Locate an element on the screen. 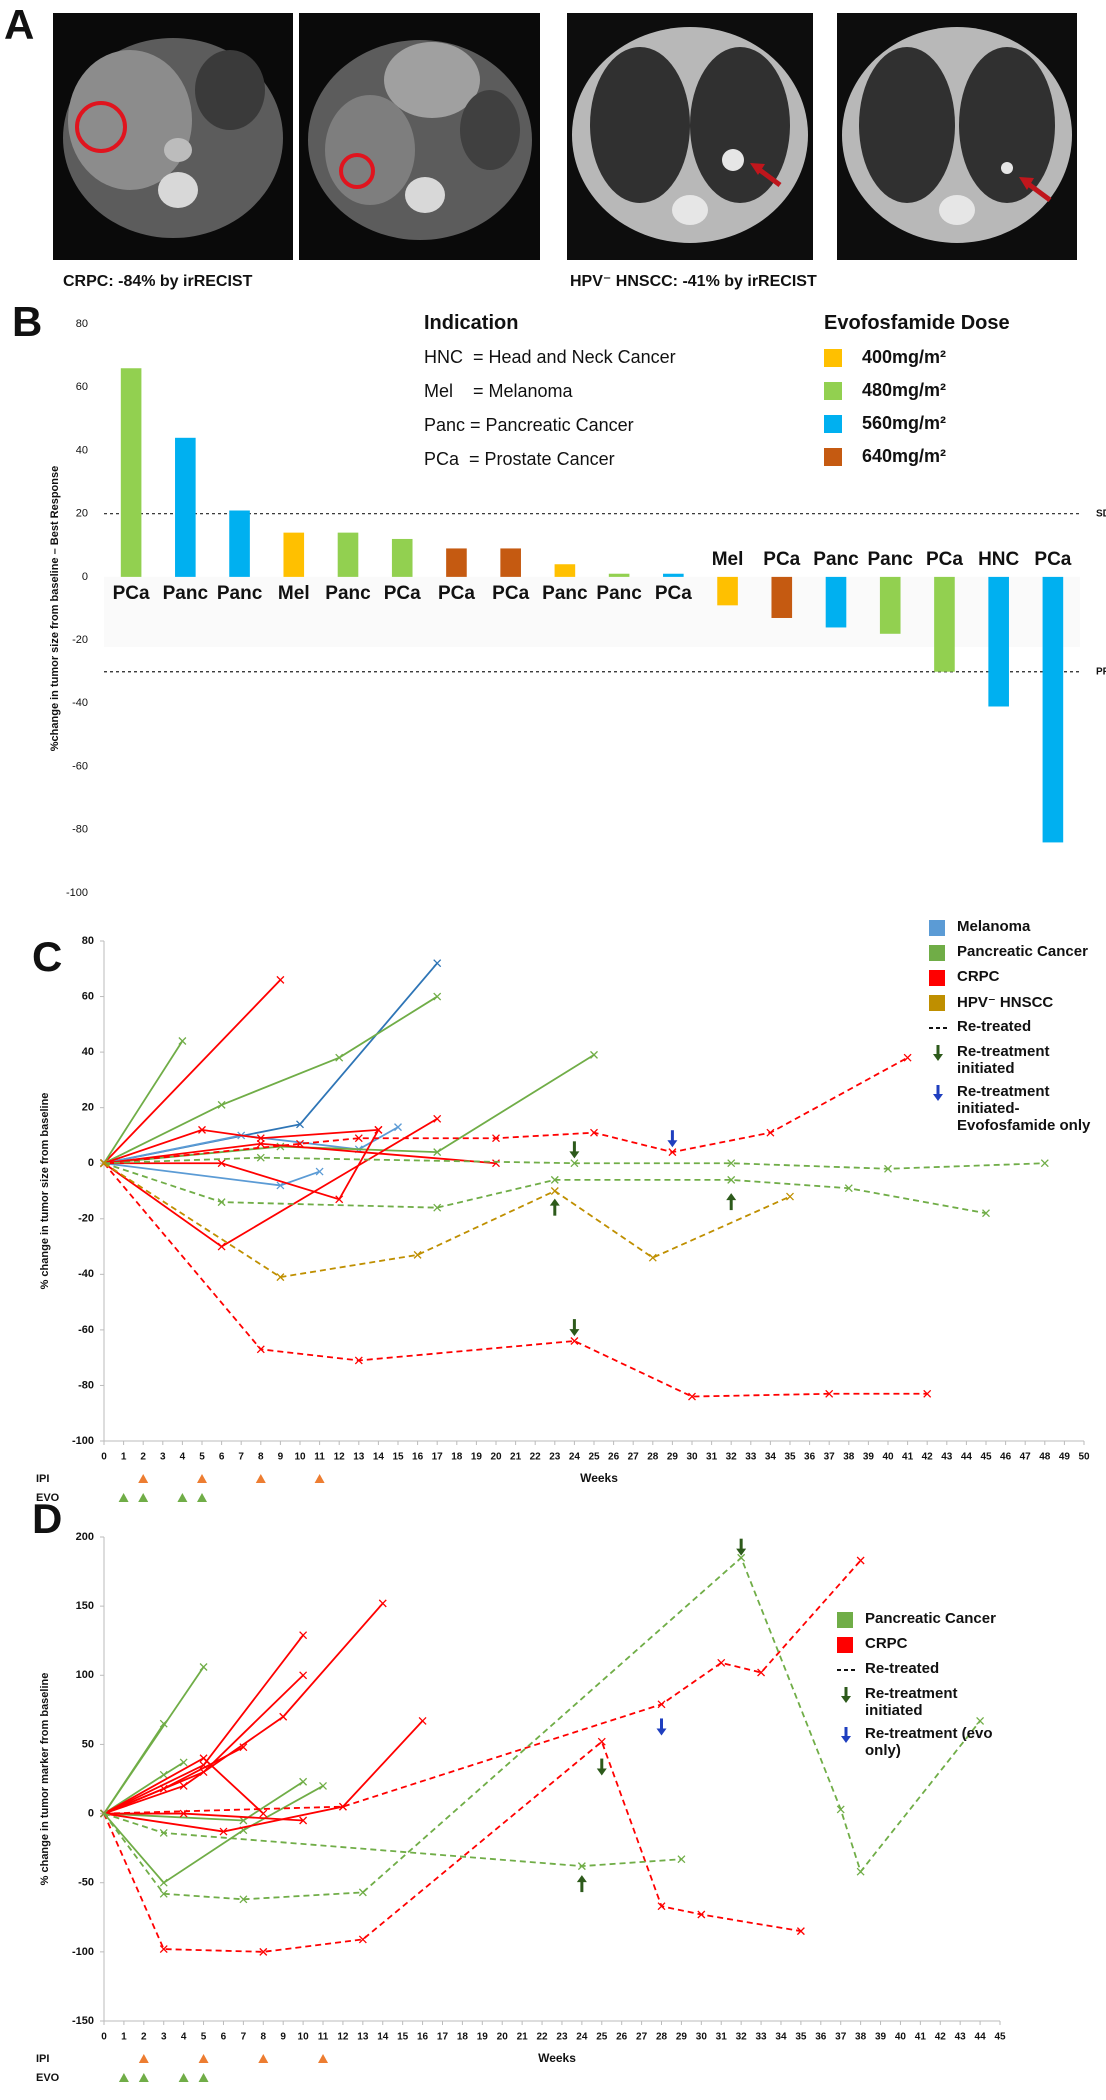 This screenshot has height=2100, width=1106. x-tick-label: 32 is located at coordinates (732, 1457).